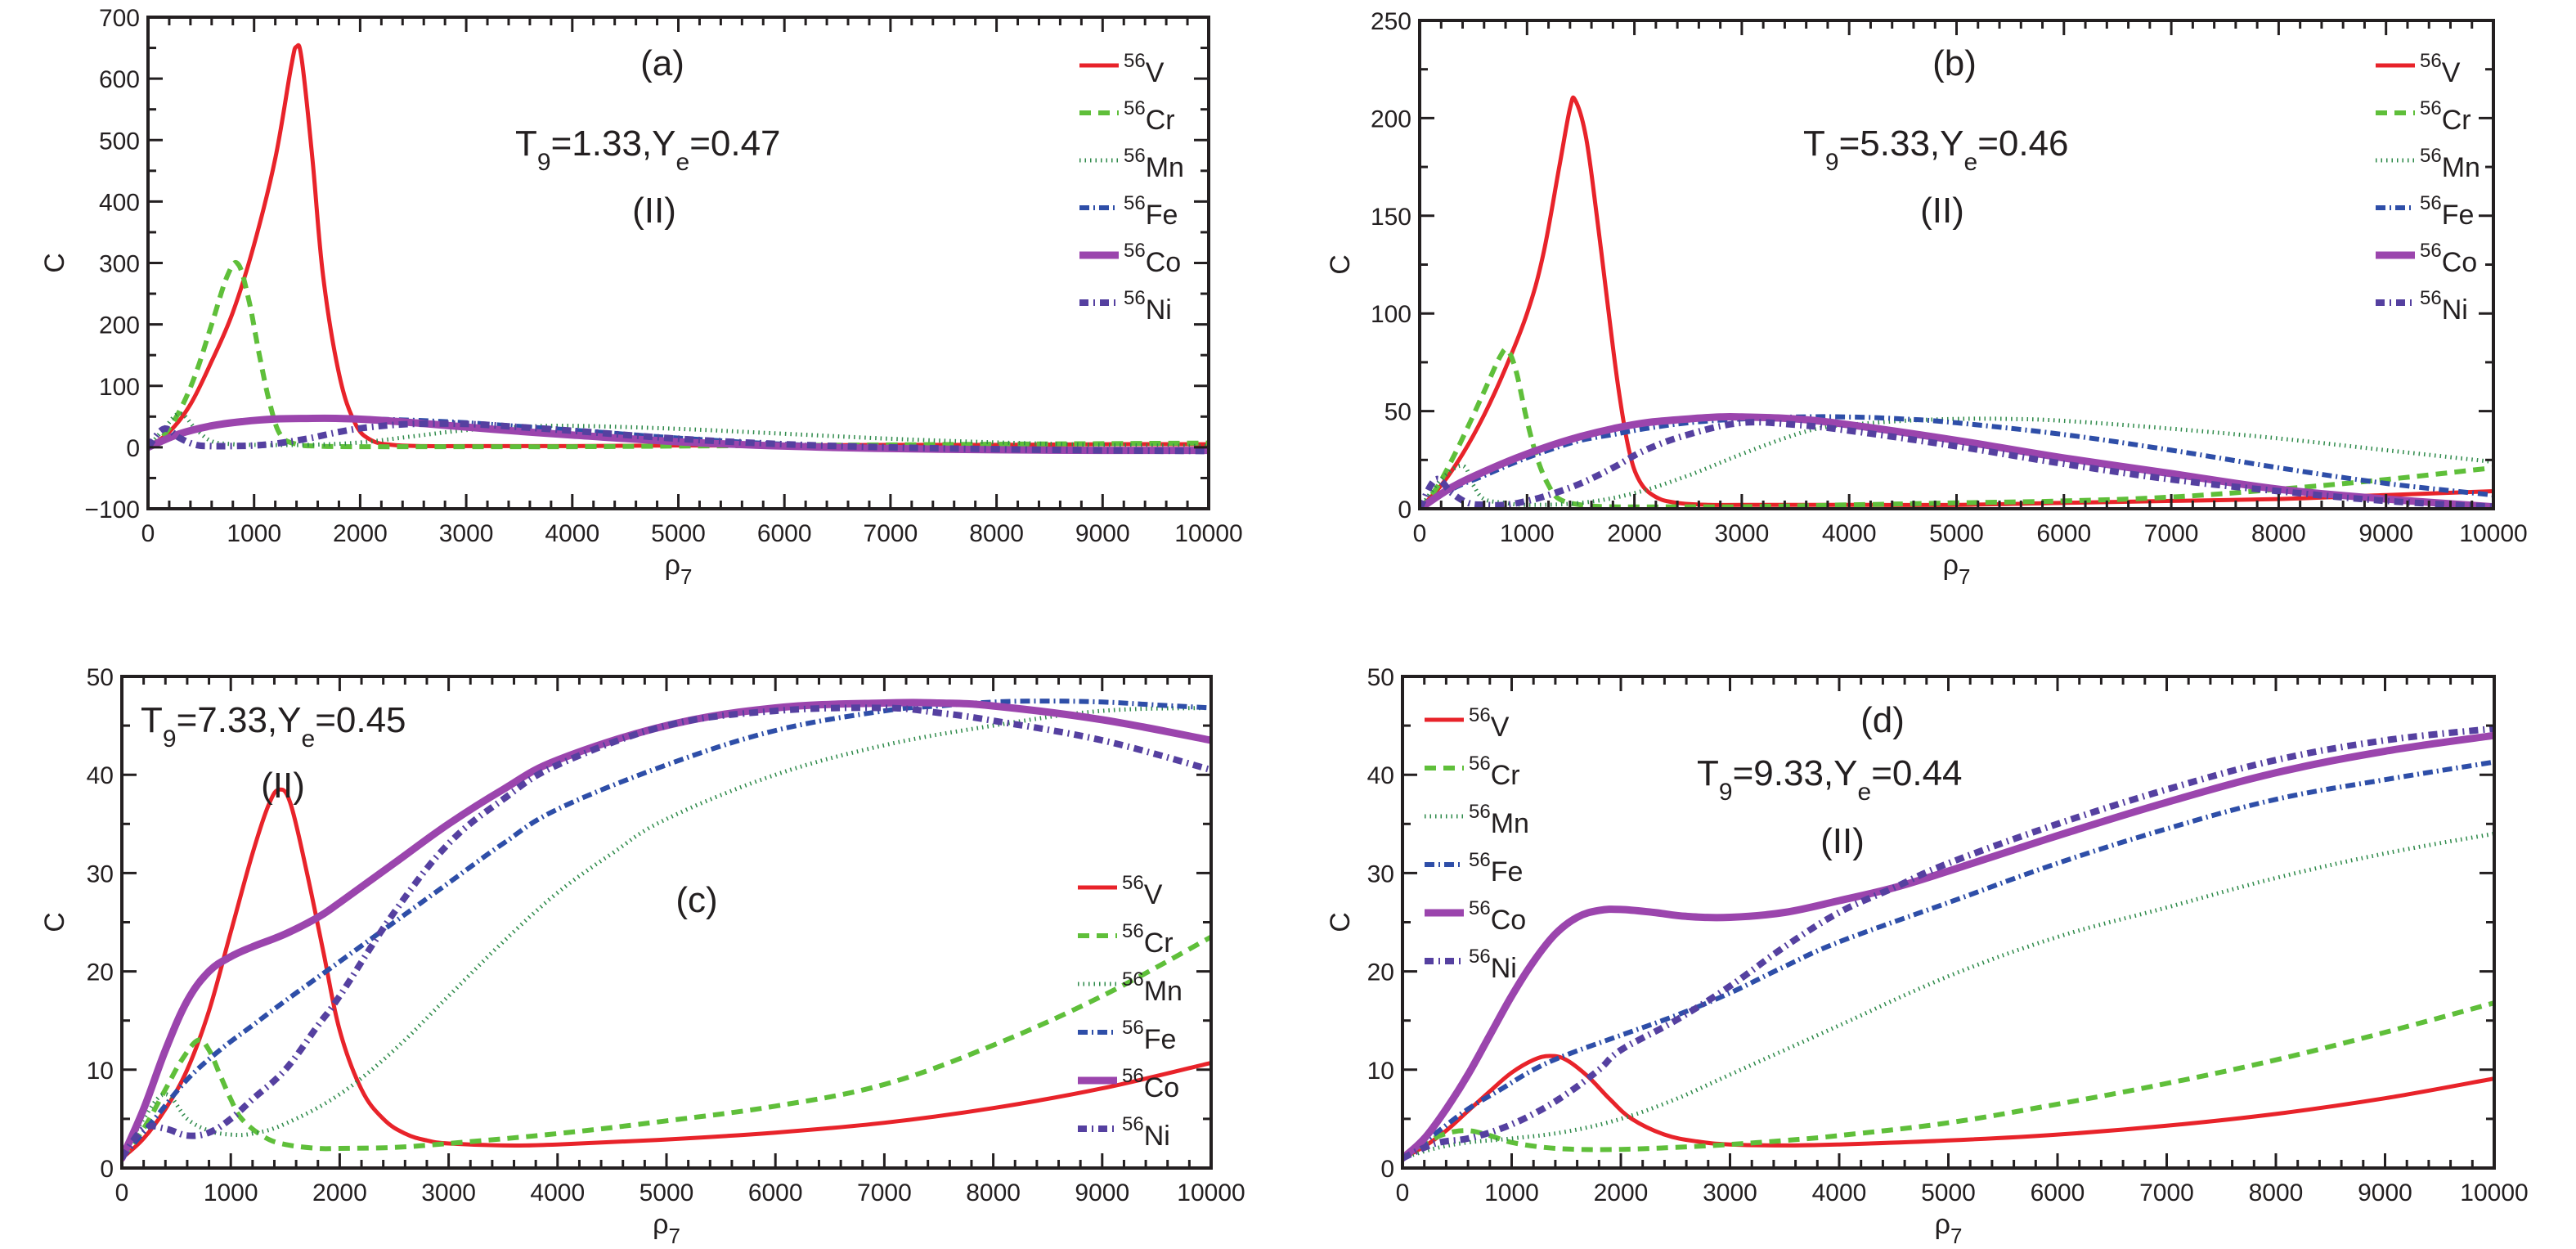 The width and height of the screenshot is (2576, 1249). What do you see at coordinates (1742, 533) in the screenshot?
I see `x-tick-label: 3000` at bounding box center [1742, 533].